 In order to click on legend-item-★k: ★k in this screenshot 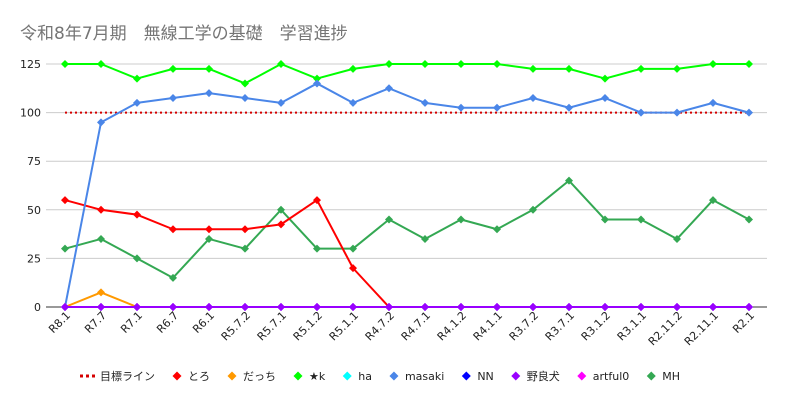, I will do `click(309, 376)`.